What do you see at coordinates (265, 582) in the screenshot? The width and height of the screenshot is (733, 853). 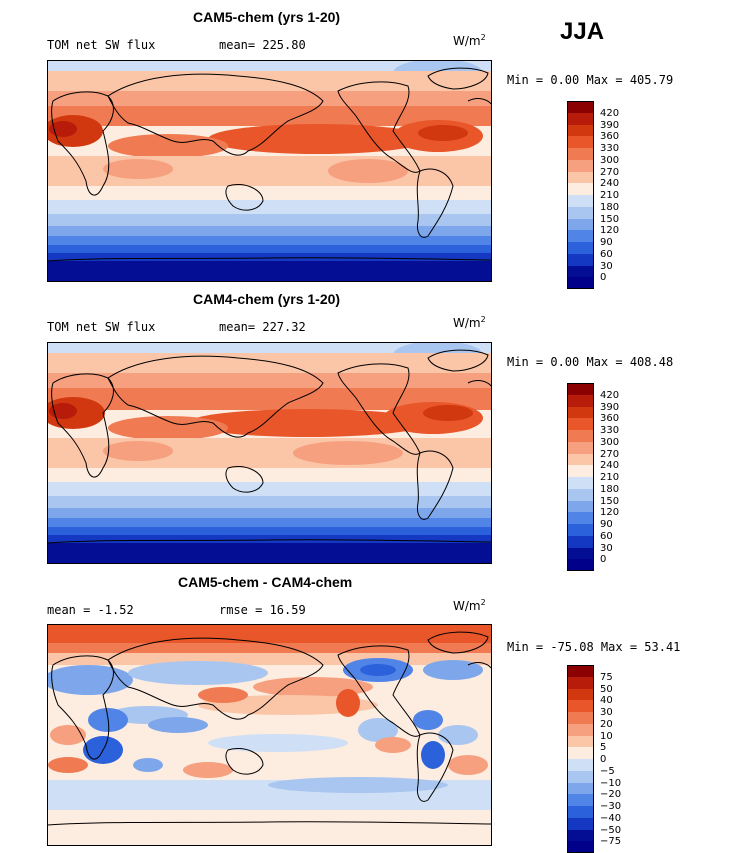 I see `panel-3-title: CAM5-chem - CAM4-chem` at bounding box center [265, 582].